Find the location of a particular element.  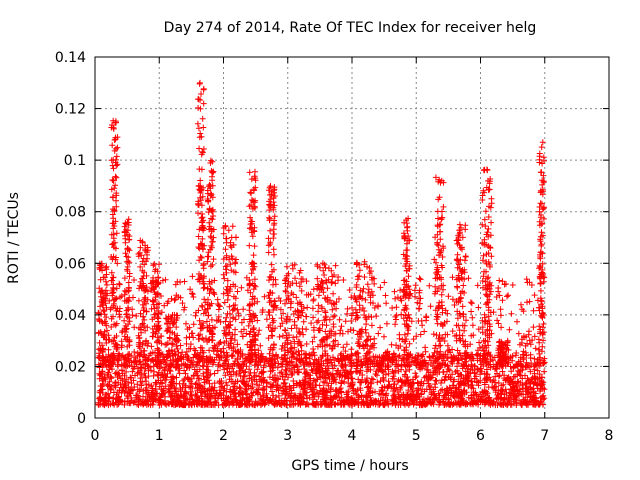

y-axis-label: ROTI / TECUs is located at coordinates (14, 238).